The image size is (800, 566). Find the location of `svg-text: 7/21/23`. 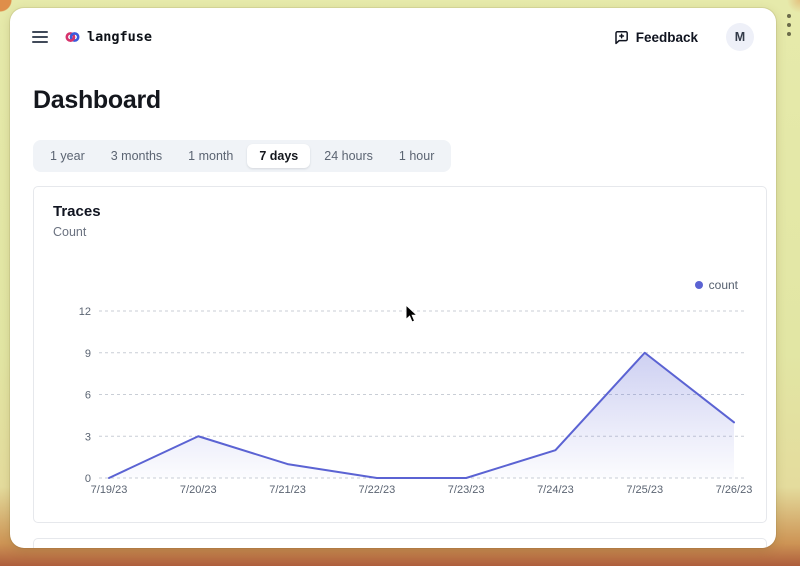

svg-text: 7/21/23 is located at coordinates (287, 490).